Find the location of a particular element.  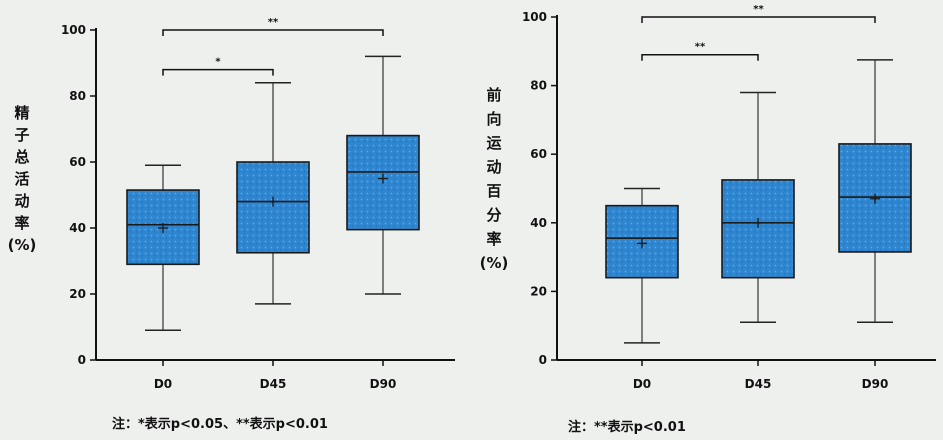

y-axis-label-char: 向 is located at coordinates (493, 119).